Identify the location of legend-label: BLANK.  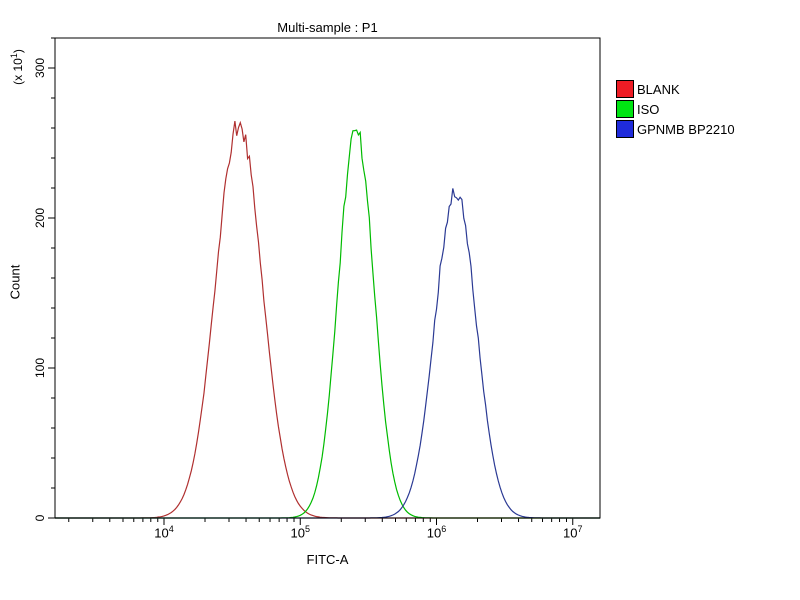
(658, 89).